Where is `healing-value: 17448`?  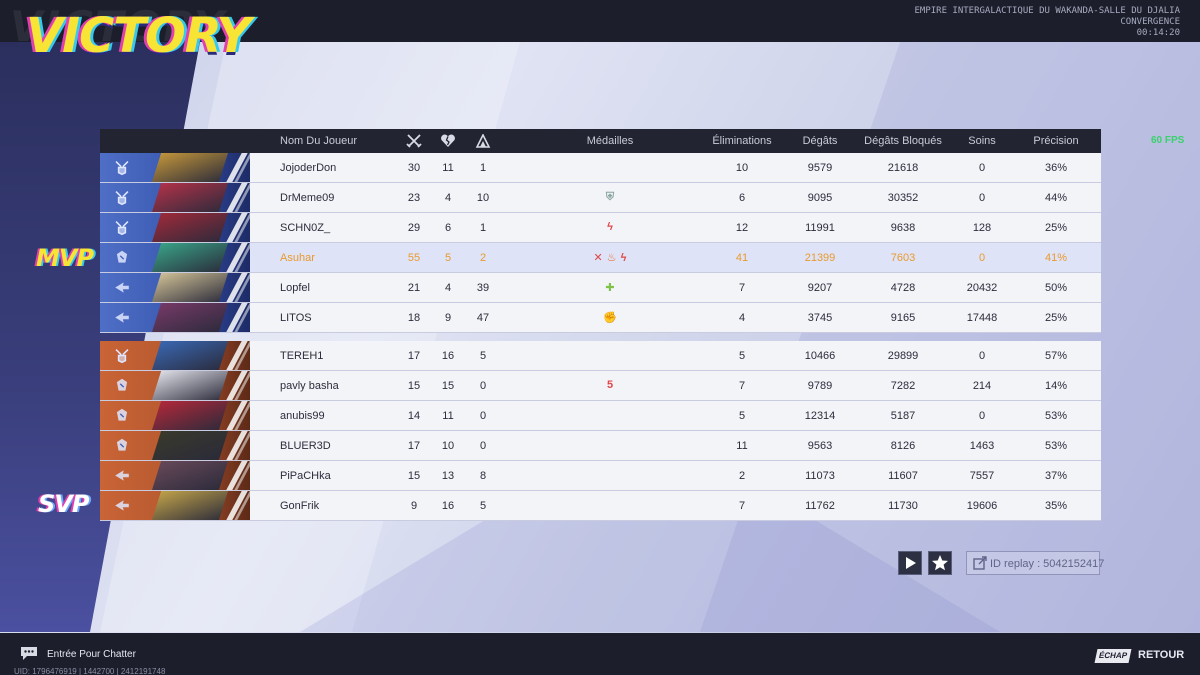
healing-value: 17448 is located at coordinates (982, 318).